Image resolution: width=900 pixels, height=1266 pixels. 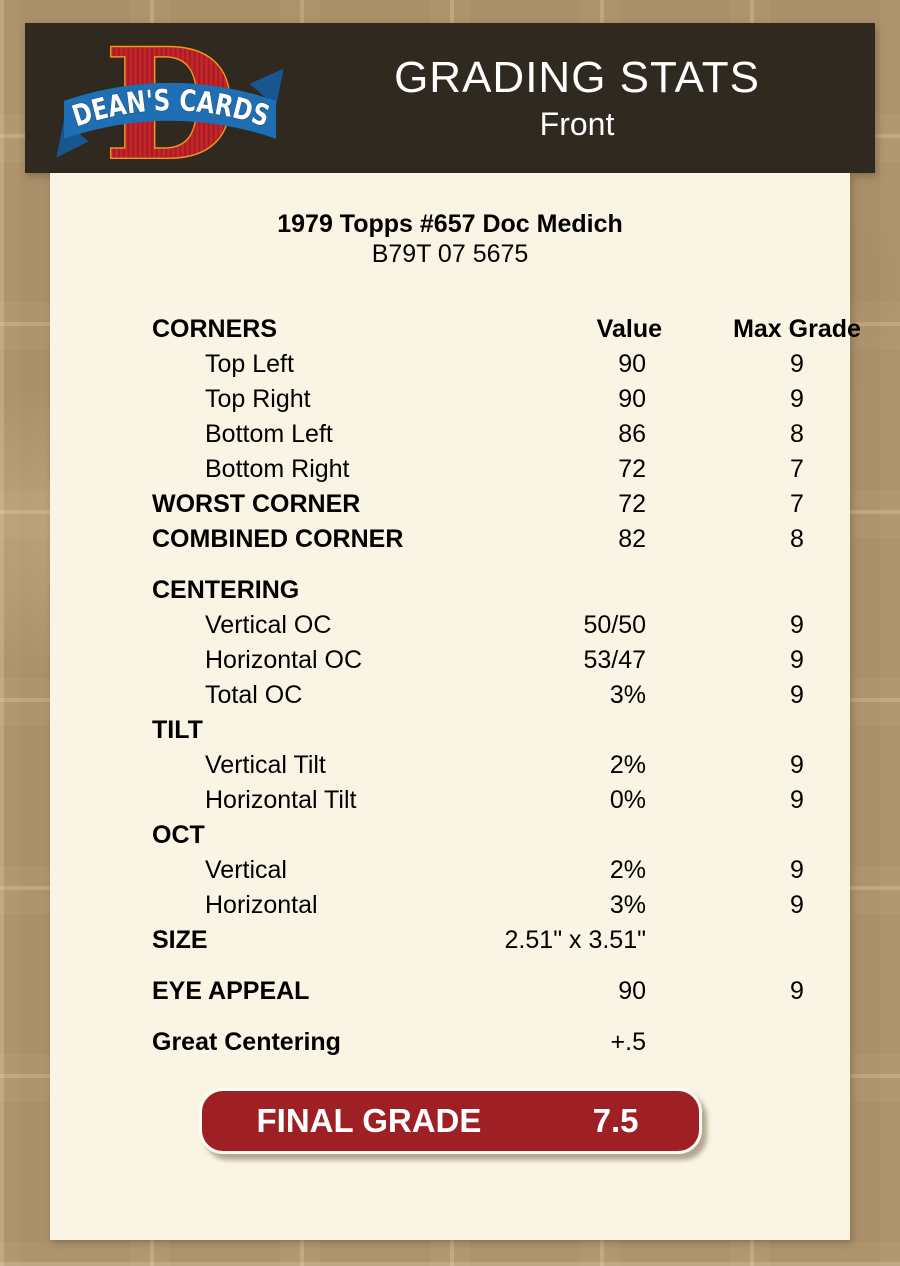 What do you see at coordinates (450, 625) in the screenshot?
I see `table-row: Vertical OC 50/50 9` at bounding box center [450, 625].